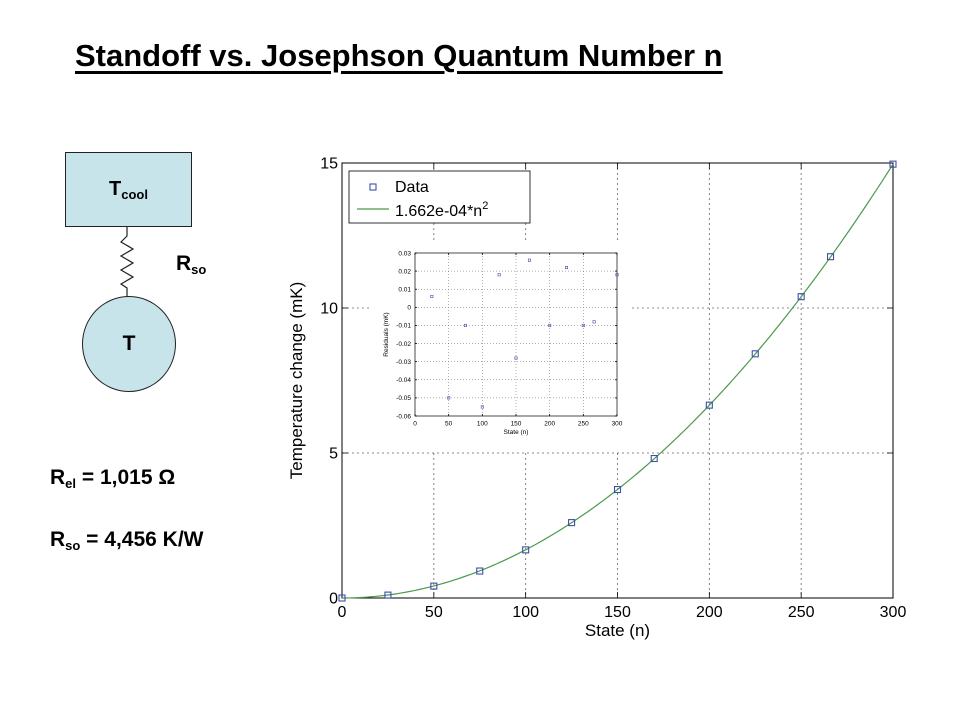 This screenshot has height=720, width=960. Describe the element at coordinates (516, 424) in the screenshot. I see `inset-x-tick-label: 150` at that location.